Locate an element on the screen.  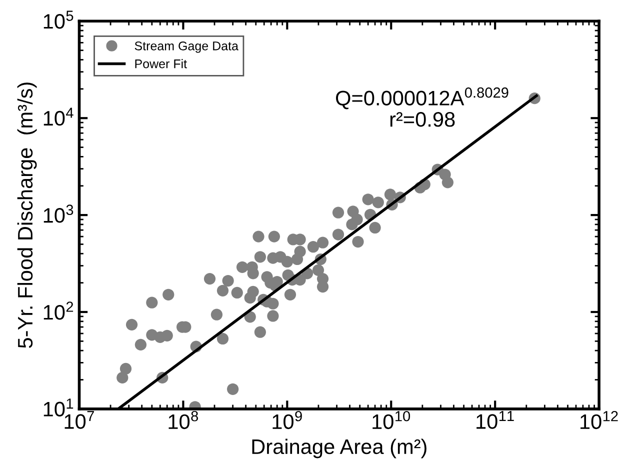
y-axis-title: 5-Yr. Flood Discharge (m³/s) is located at coordinates (27, 215).